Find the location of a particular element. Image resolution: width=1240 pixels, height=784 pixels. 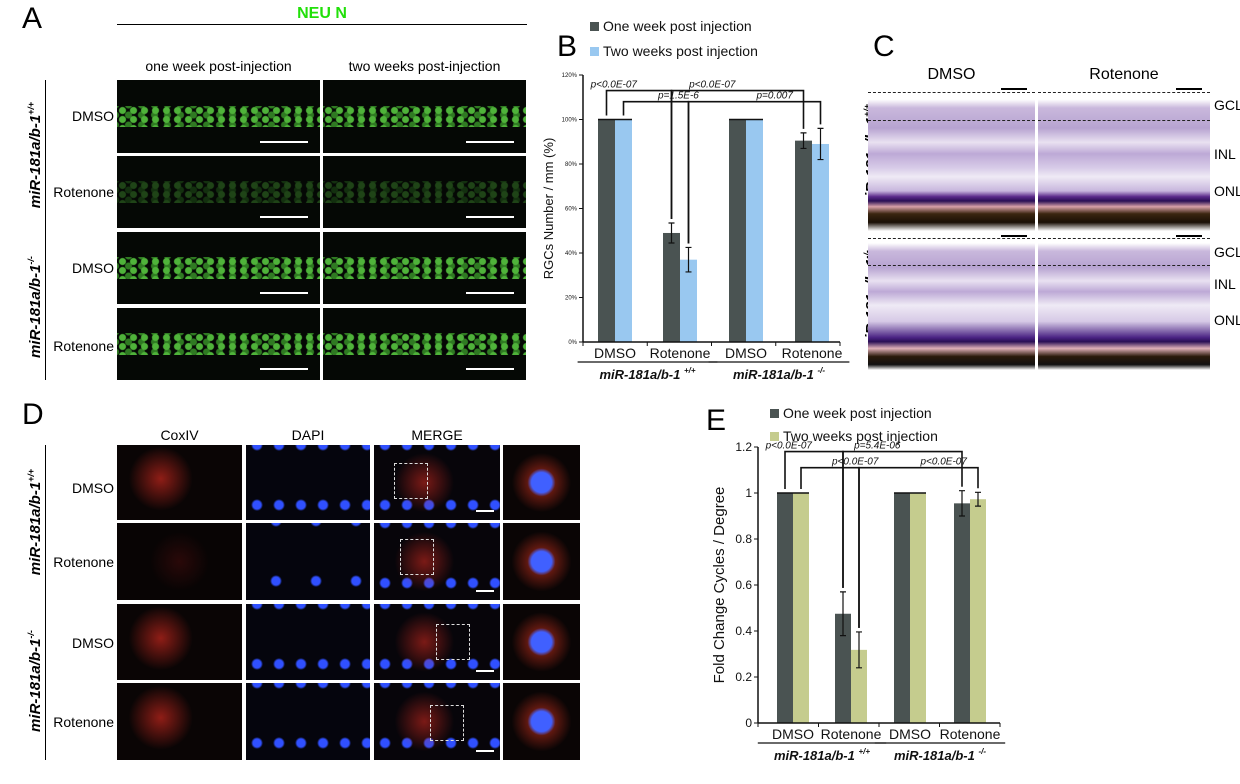

neun-title: NEU N is located at coordinates (322, 13).